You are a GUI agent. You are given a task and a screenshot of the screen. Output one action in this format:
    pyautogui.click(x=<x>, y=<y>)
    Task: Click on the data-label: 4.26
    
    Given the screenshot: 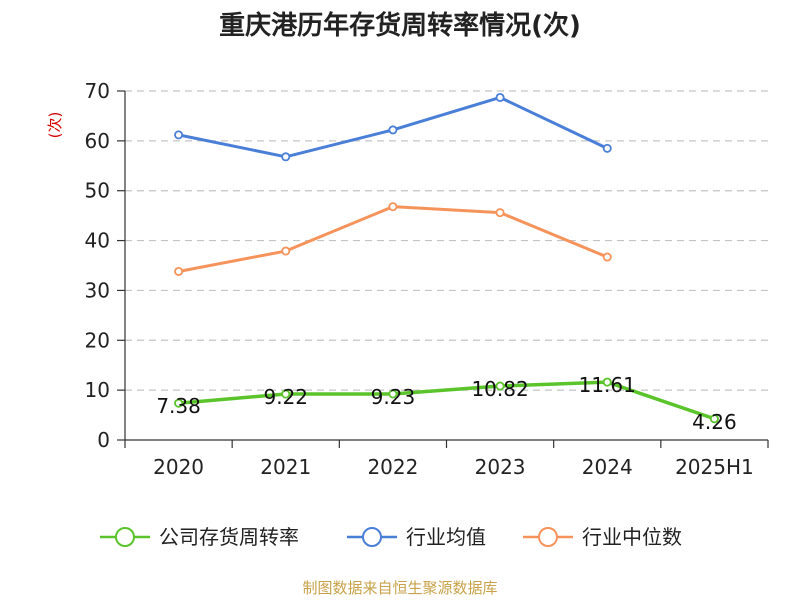 What is the action you would take?
    pyautogui.click(x=714, y=422)
    